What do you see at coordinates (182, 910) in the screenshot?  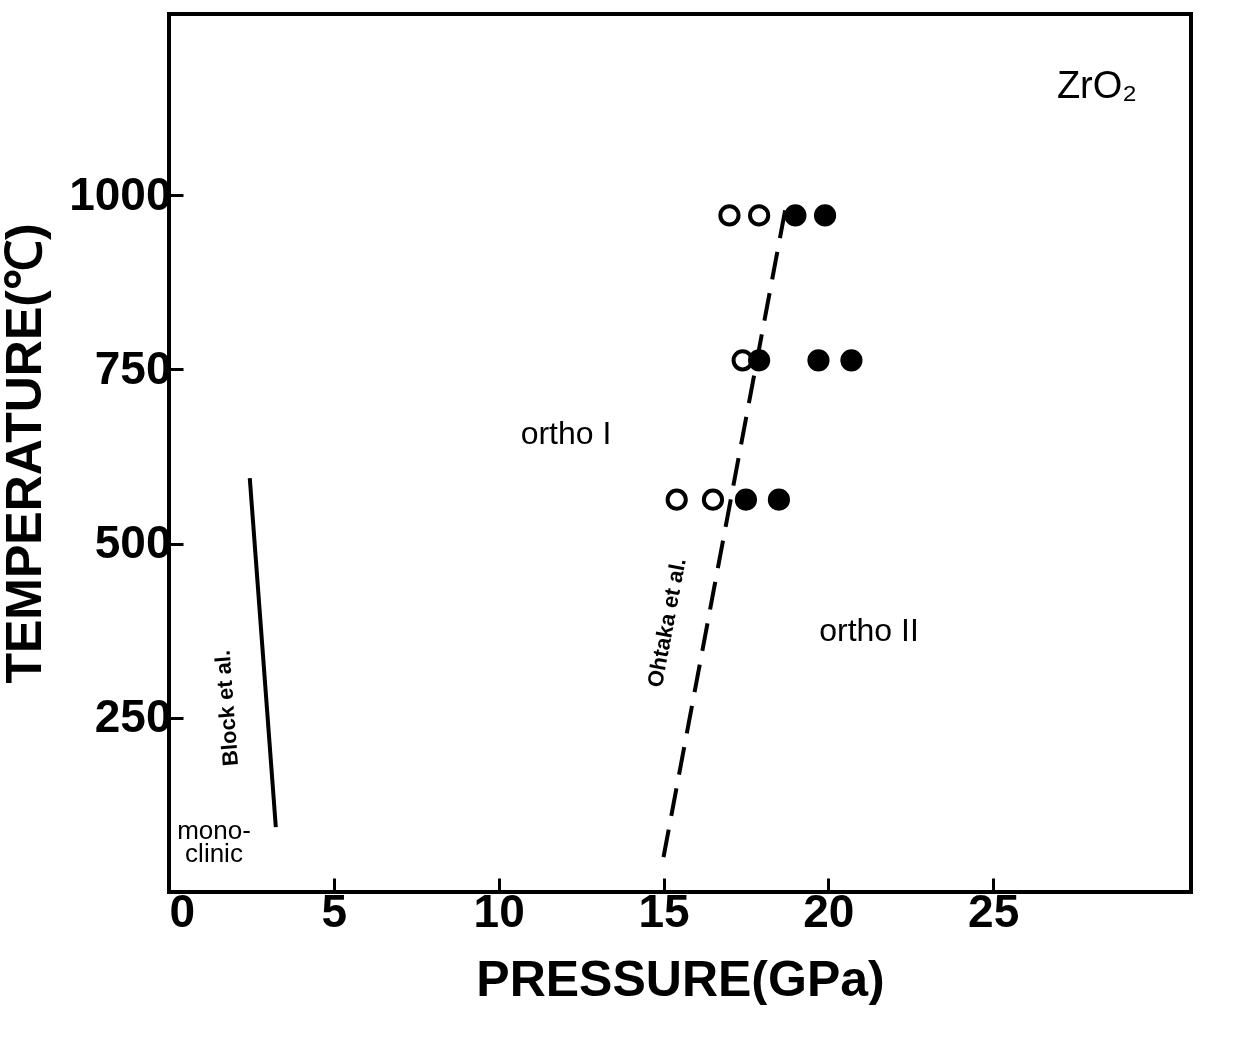 I see `x-tick-label: 0` at bounding box center [182, 910].